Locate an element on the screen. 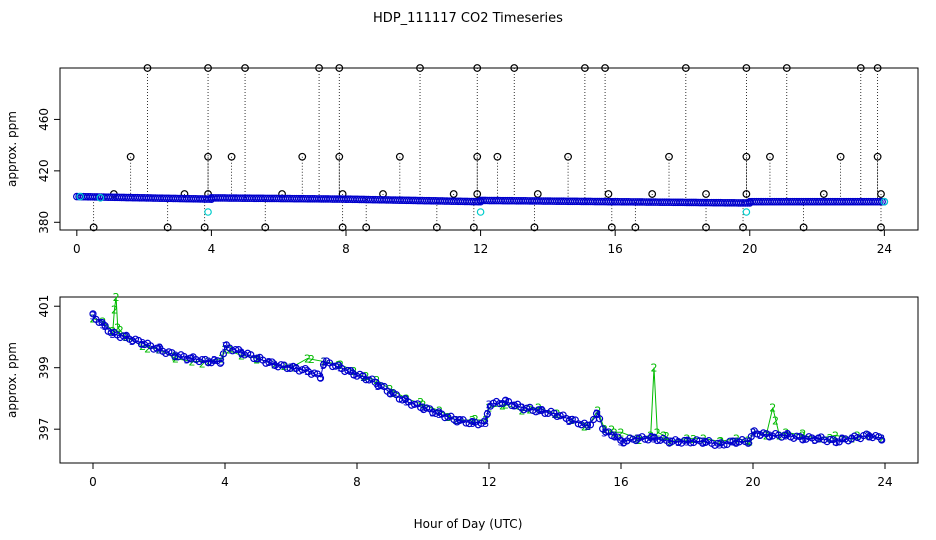  top-baseline-point is located at coordinates (880, 201).